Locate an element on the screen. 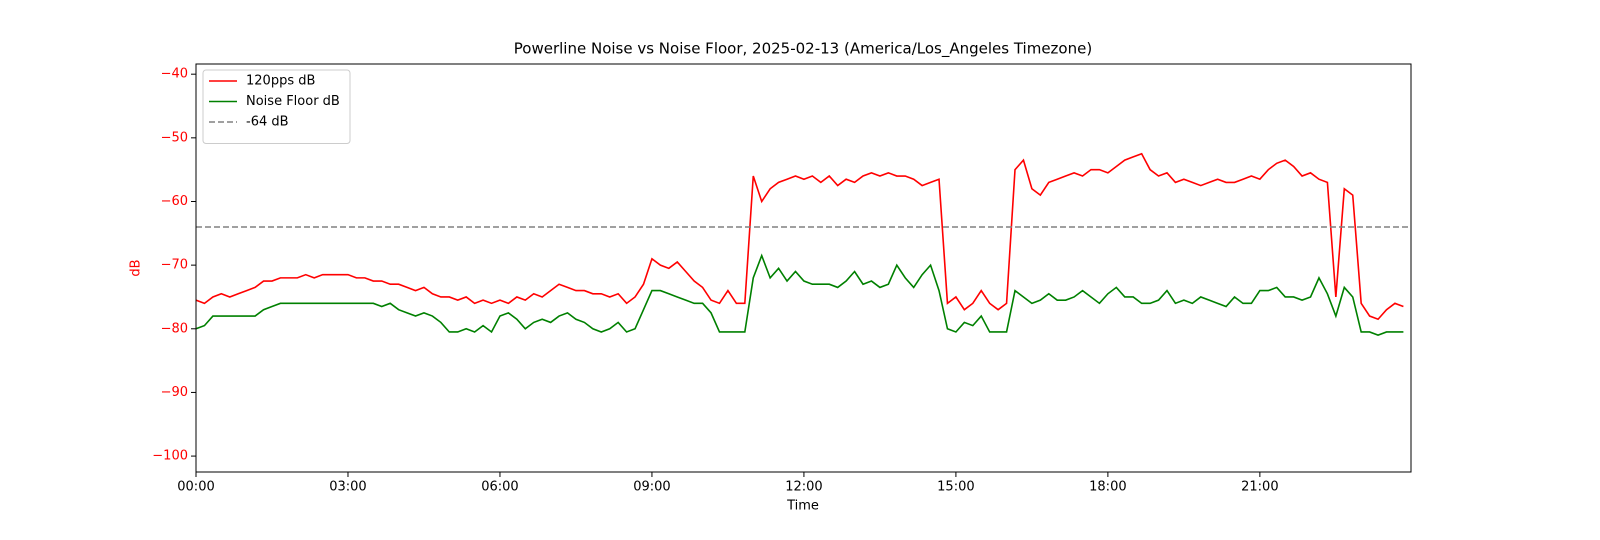  x-axis-label: Time is located at coordinates (802, 506).